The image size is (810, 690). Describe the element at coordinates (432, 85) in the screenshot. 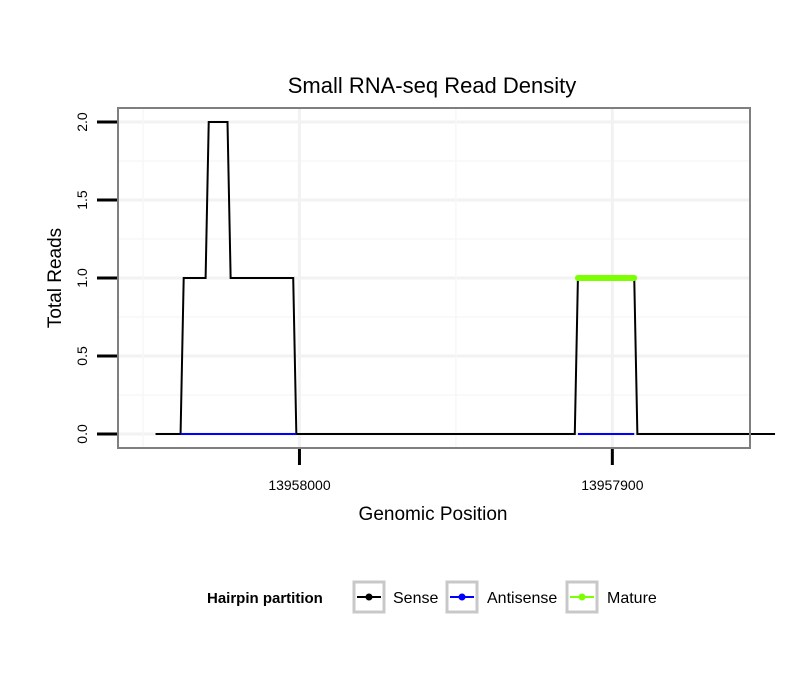

I see `chart-title: Small RNA-seq Read Density` at that location.